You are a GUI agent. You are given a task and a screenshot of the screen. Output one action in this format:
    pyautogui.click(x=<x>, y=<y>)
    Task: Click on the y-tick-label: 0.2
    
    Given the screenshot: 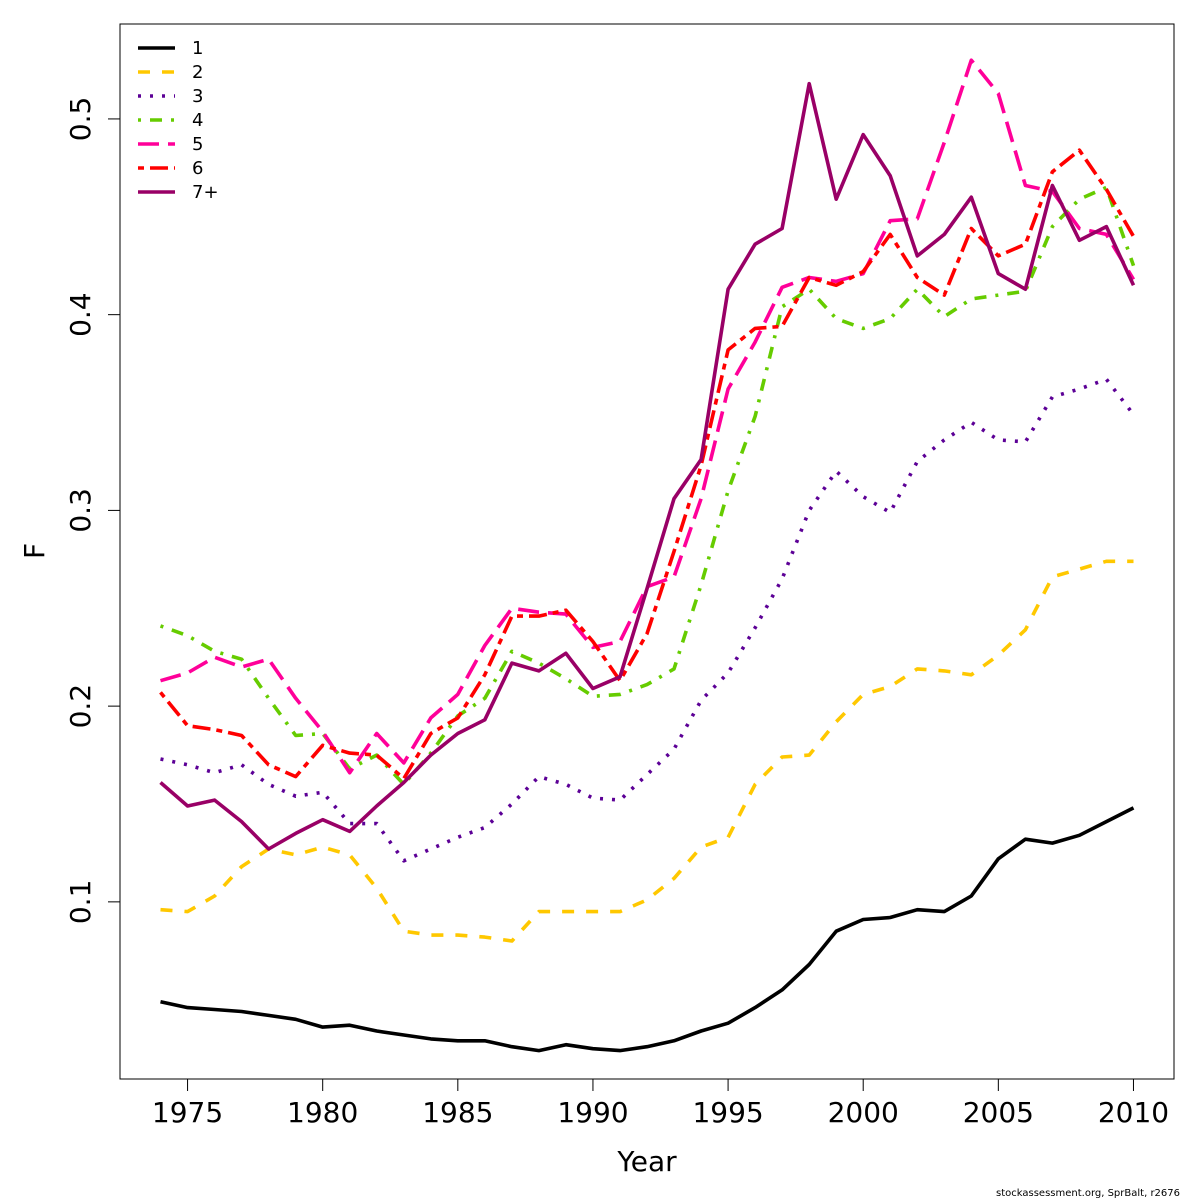 What is the action you would take?
    pyautogui.click(x=80, y=706)
    